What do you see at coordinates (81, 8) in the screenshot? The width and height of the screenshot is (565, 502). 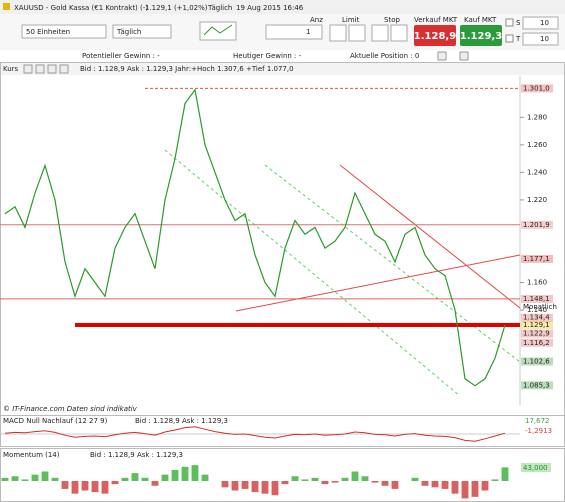 I see `symbol: XAUUSD - Gold Kassa (€1 Kontrakt) (-)` at bounding box center [81, 8].